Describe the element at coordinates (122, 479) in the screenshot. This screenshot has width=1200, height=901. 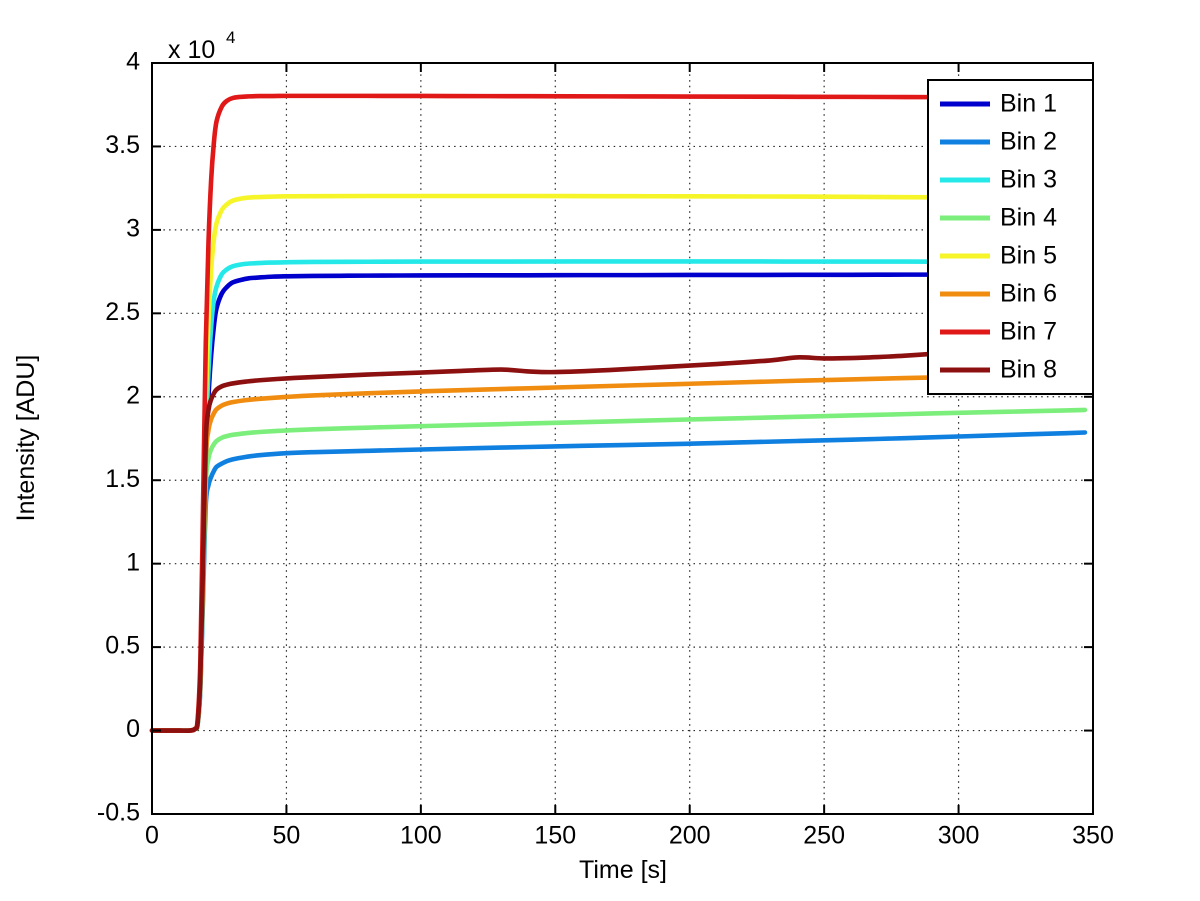
I see `y-tick-label: 1.5` at that location.